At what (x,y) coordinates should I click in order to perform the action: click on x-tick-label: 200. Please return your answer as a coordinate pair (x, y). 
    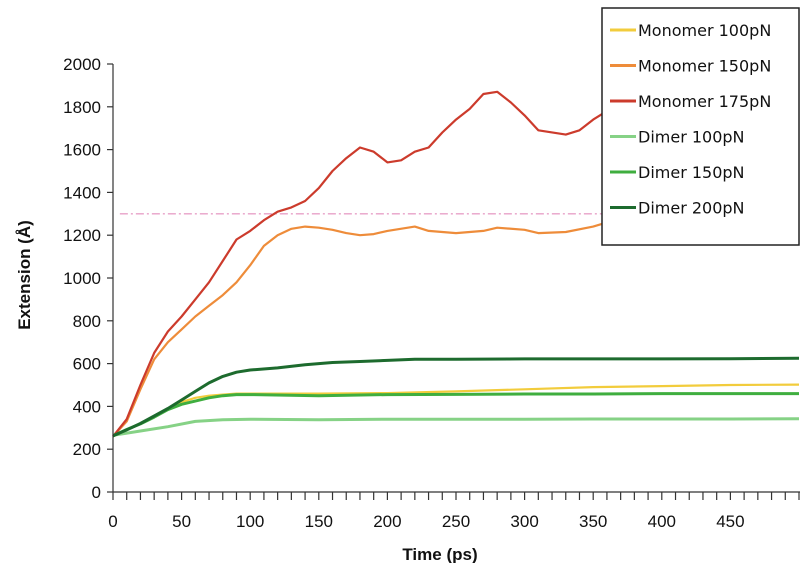
    Looking at the image, I should click on (387, 521).